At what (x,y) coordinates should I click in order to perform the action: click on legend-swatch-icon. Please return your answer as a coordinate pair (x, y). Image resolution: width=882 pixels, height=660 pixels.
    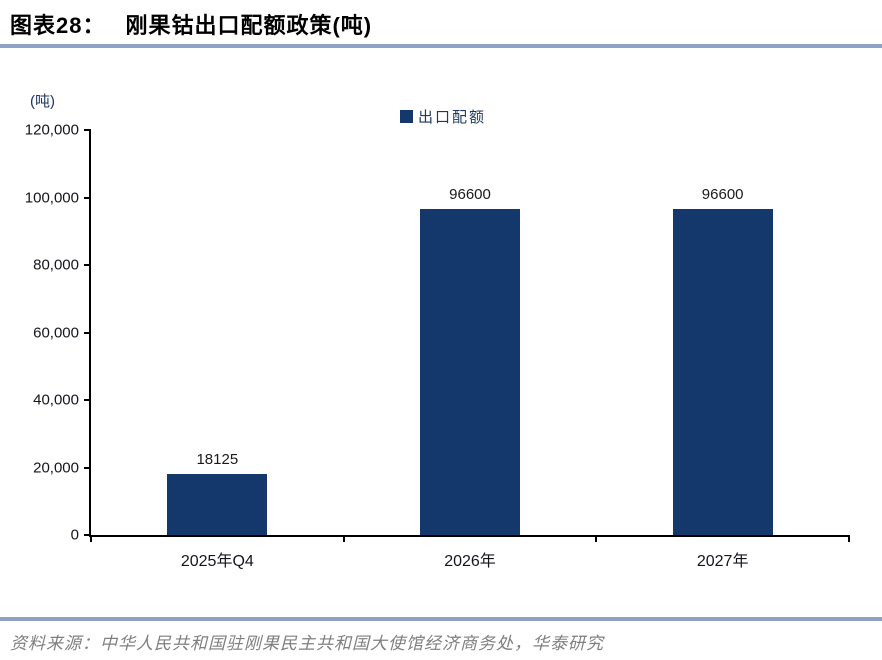
    Looking at the image, I should click on (406, 116).